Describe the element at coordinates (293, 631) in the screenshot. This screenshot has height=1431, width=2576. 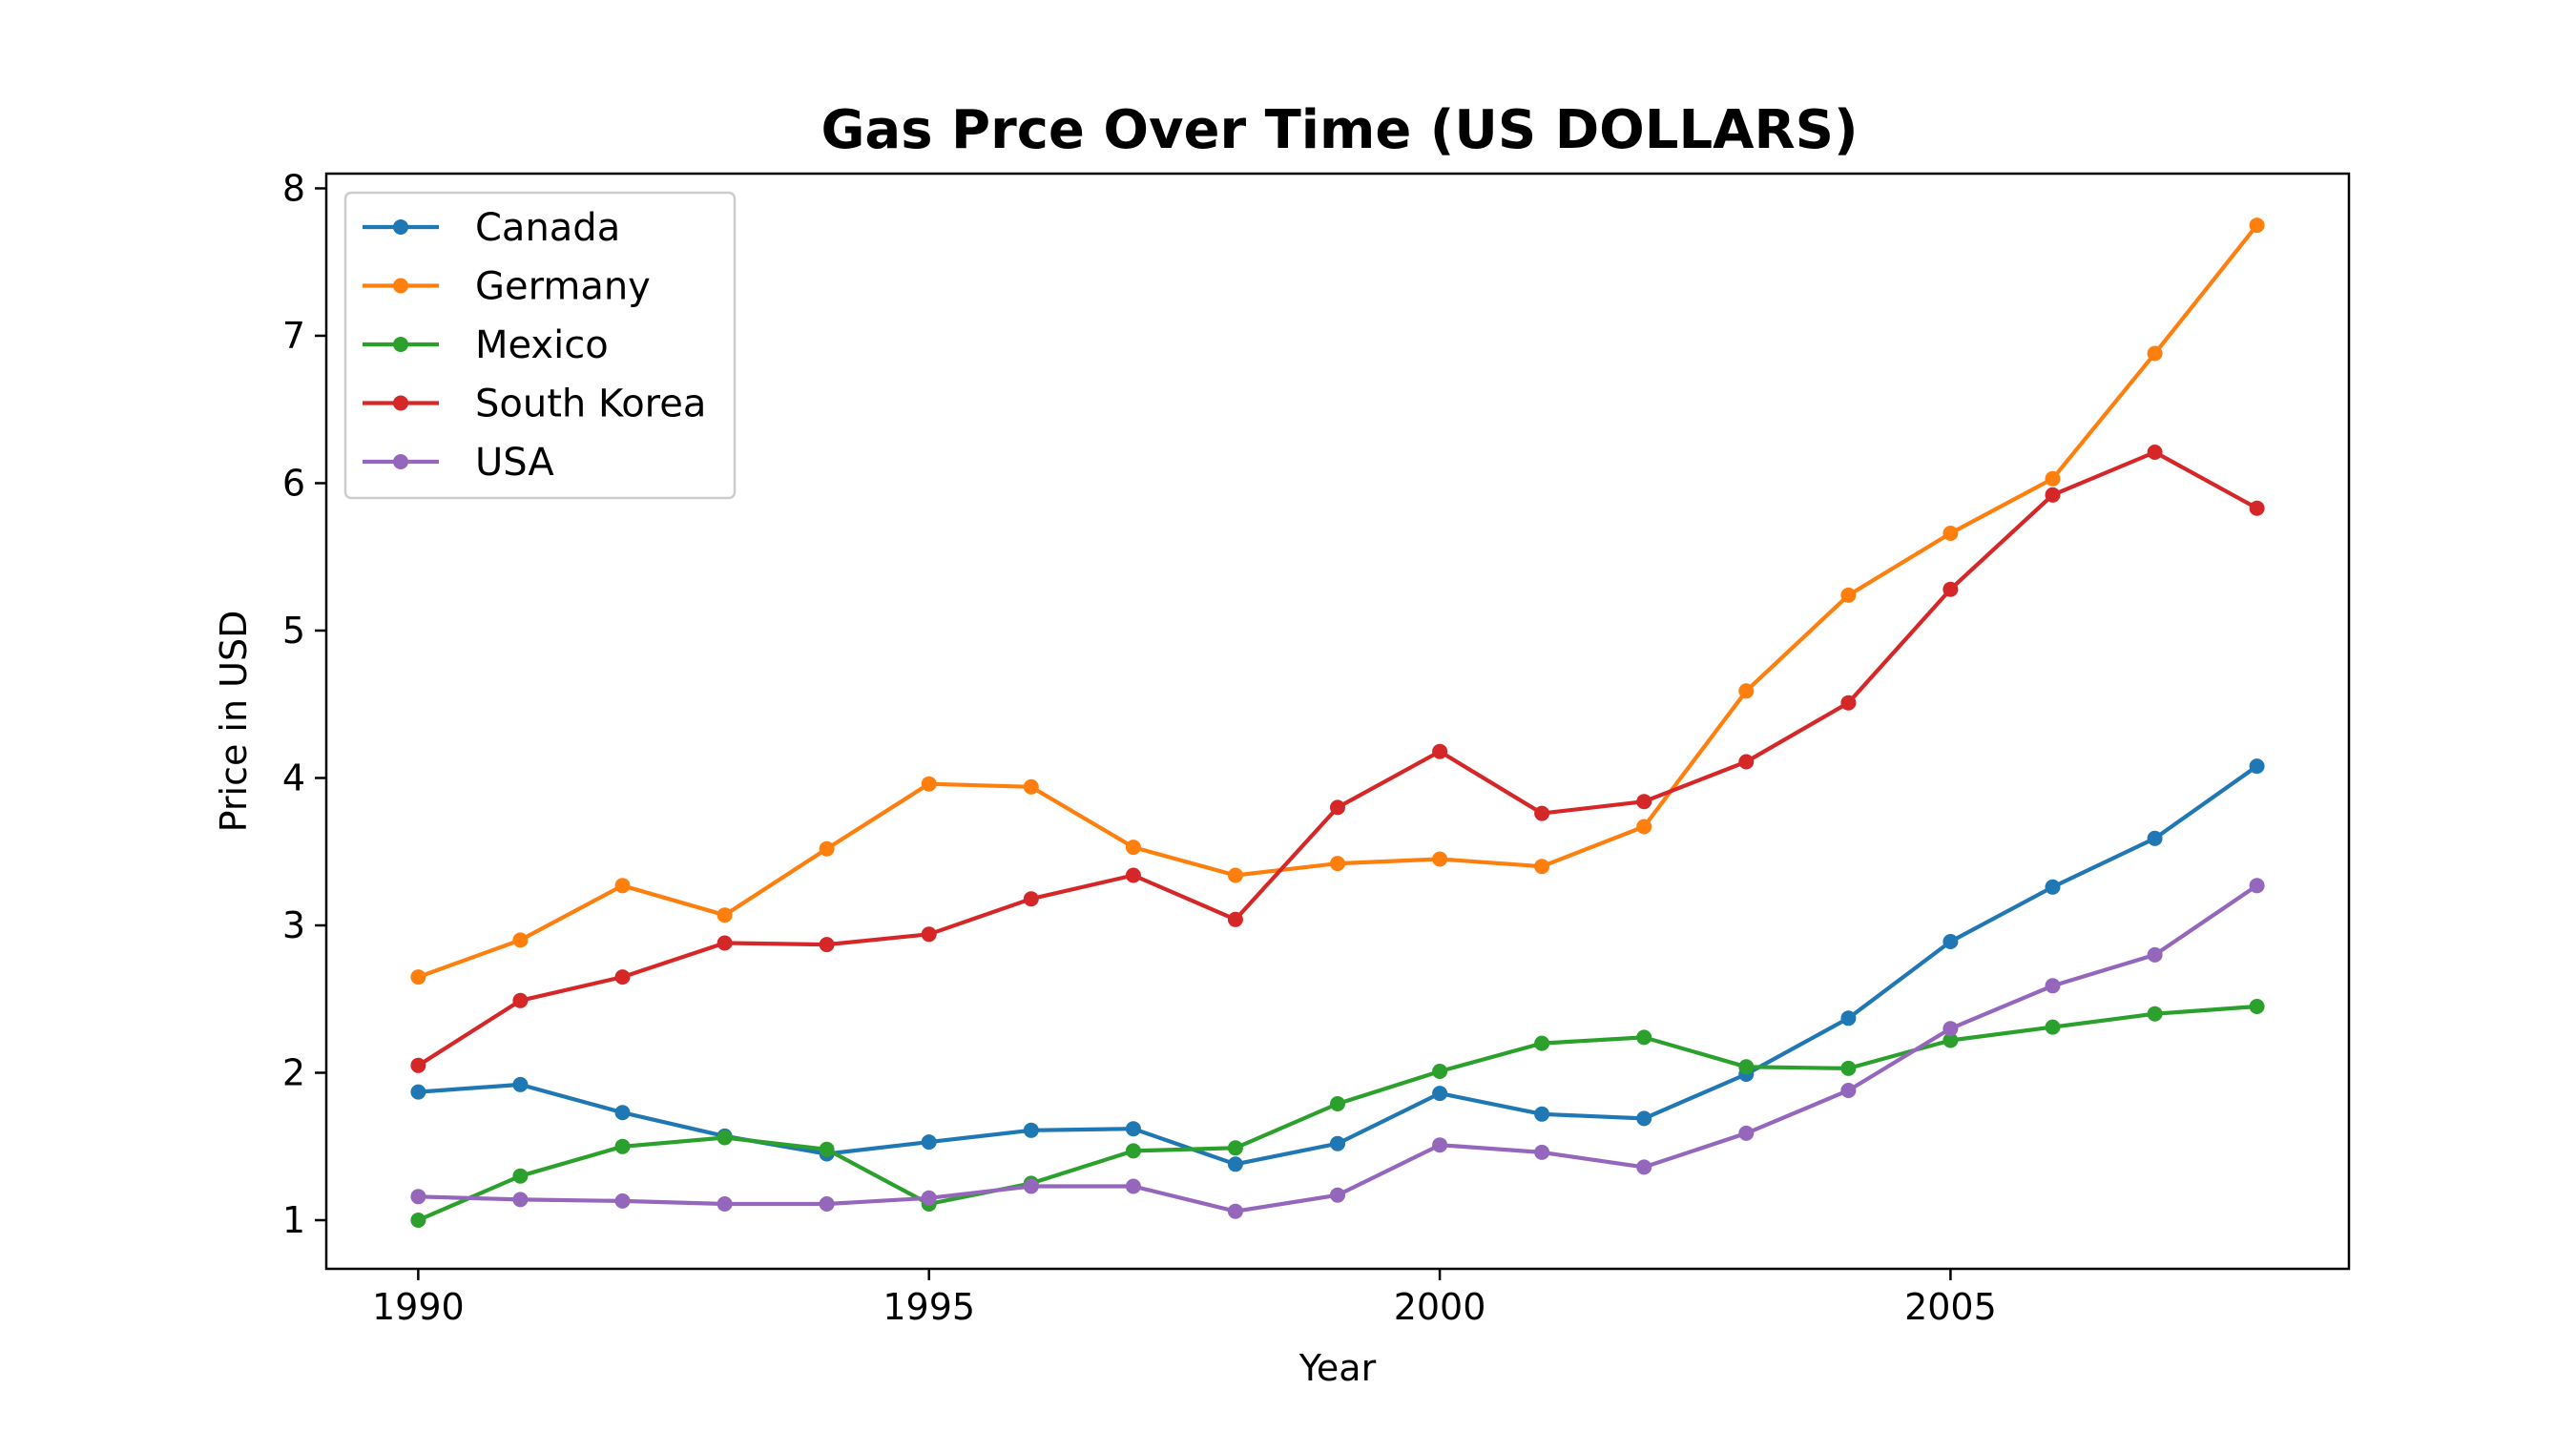
I see `y-tick-label: 5` at that location.